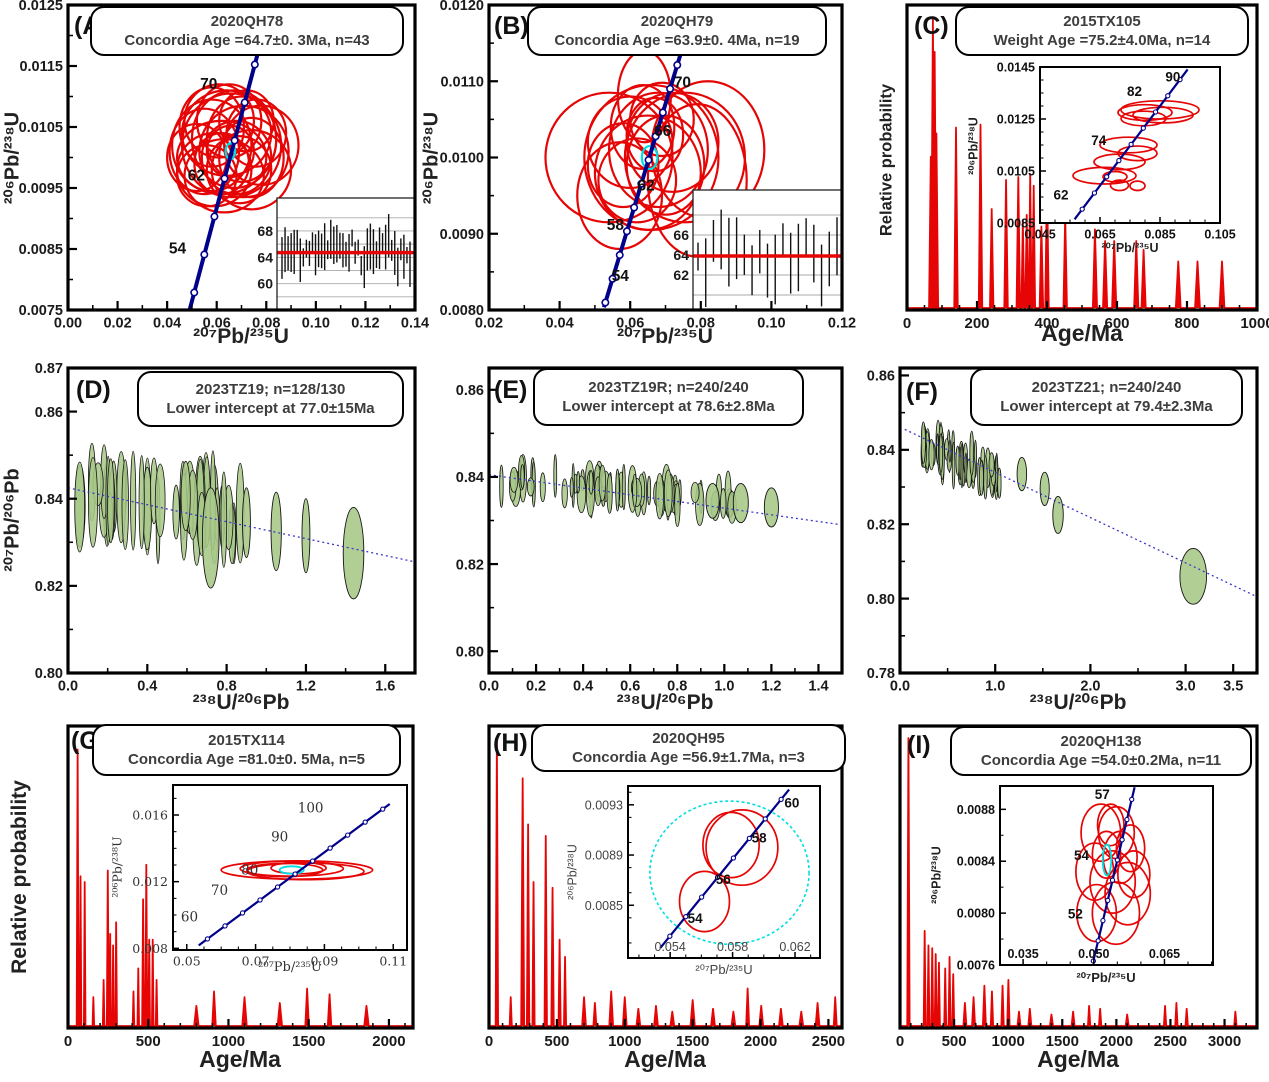 The width and height of the screenshot is (1269, 1082). I want to click on concordia-age-ellipse, so click(291, 870).